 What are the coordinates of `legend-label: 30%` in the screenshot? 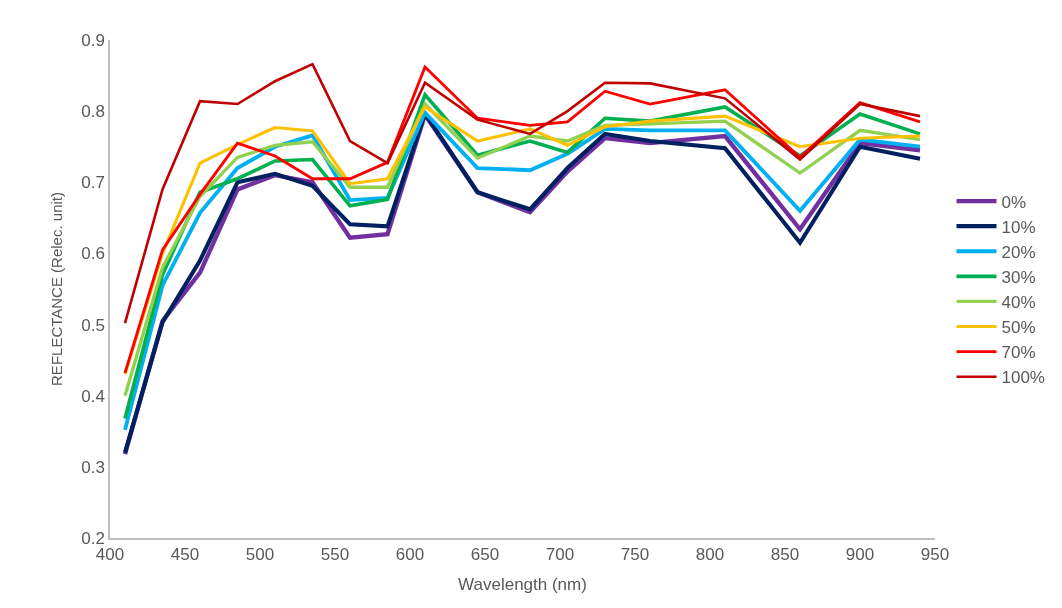 It's located at (1018, 277).